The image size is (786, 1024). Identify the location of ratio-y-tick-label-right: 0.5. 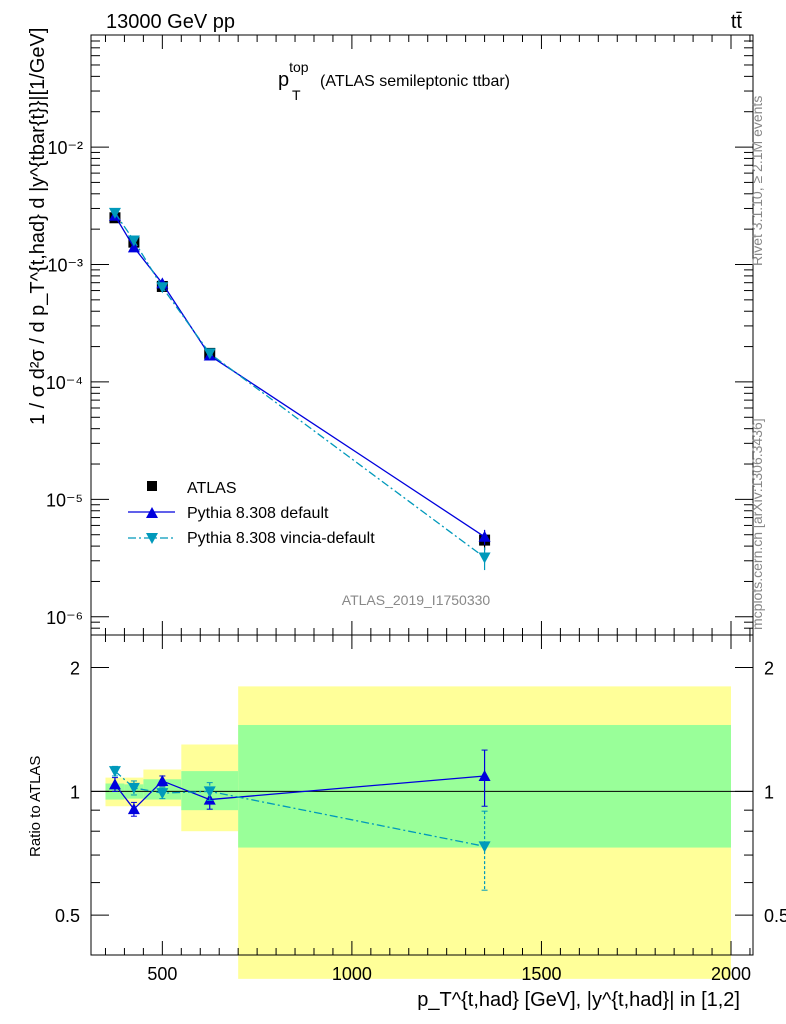
(775, 916).